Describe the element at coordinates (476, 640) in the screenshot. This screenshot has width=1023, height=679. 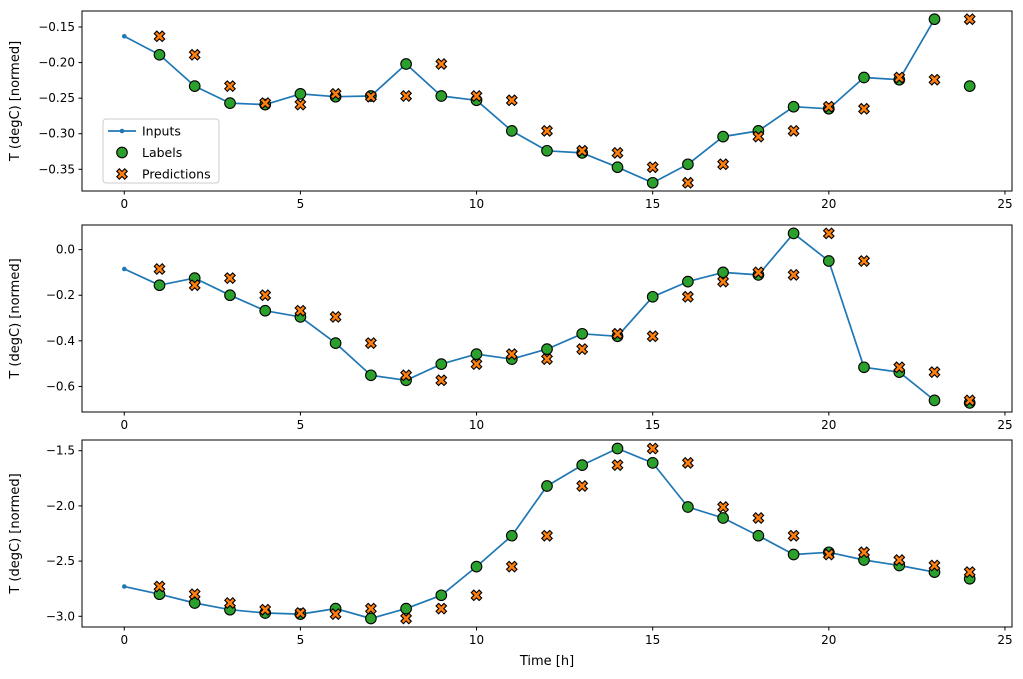
I see `x-tick-label: 10` at that location.